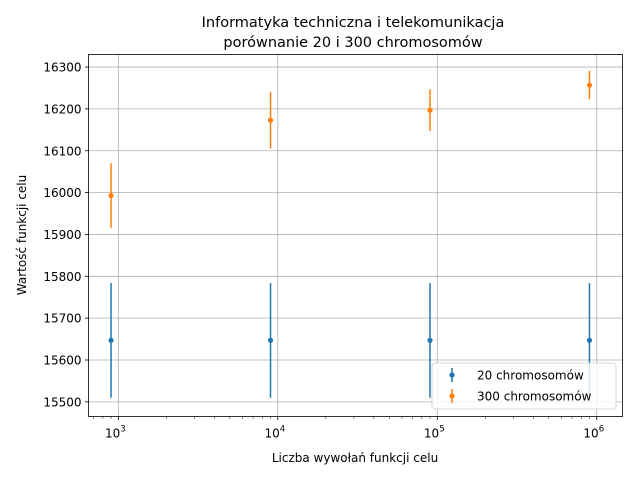  I want to click on legend-label: 300 chromosomów, so click(534, 397).